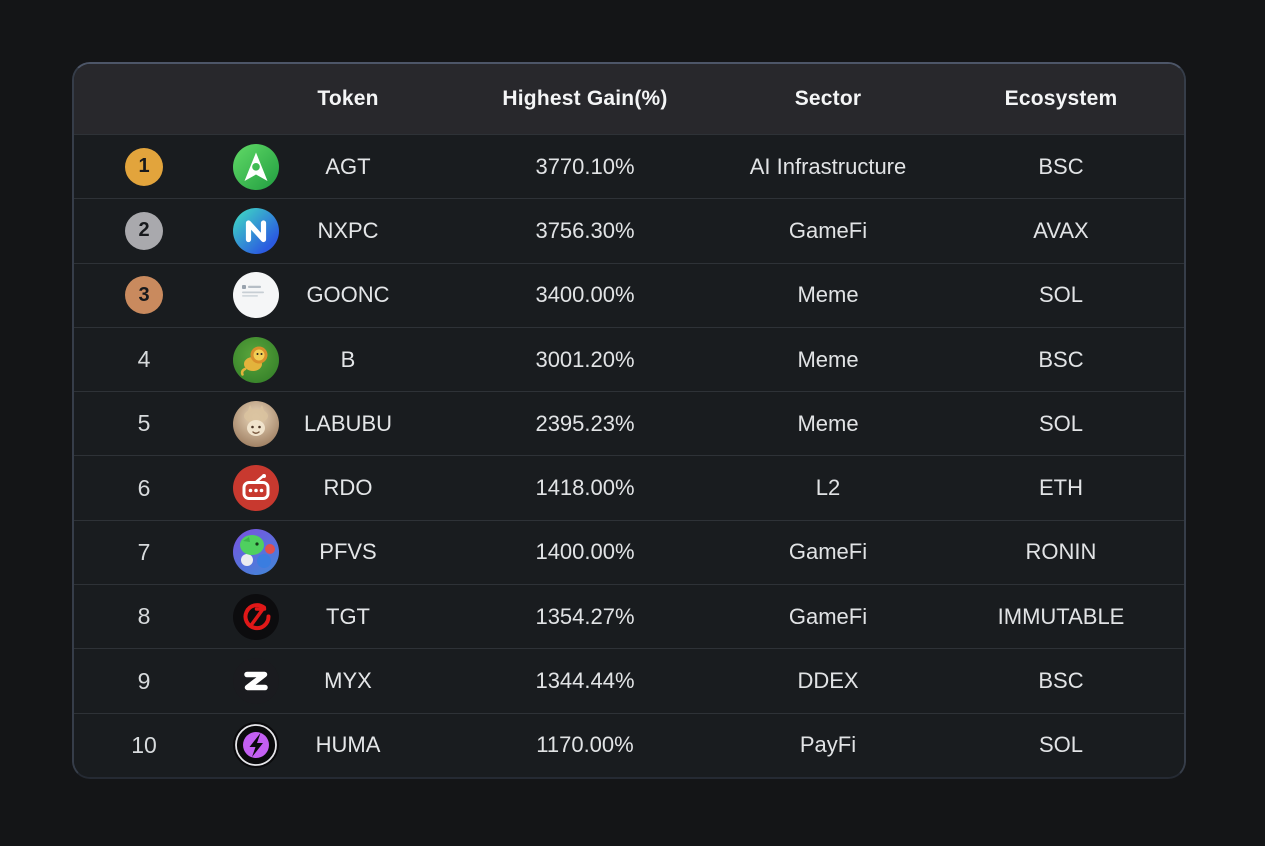 Image resolution: width=1265 pixels, height=846 pixels. Describe the element at coordinates (585, 681) in the screenshot. I see `gain-cell: 1344.44%` at that location.